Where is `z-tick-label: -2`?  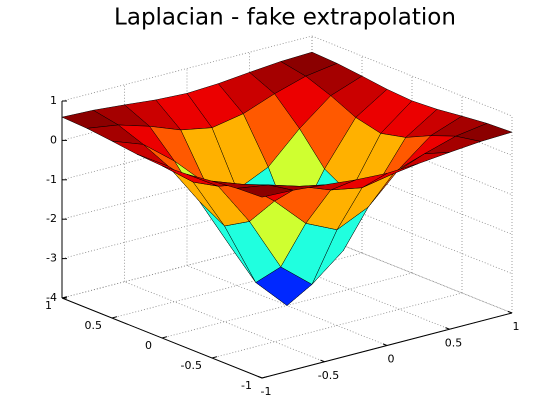
z-tick-label: -2 is located at coordinates (51, 218).